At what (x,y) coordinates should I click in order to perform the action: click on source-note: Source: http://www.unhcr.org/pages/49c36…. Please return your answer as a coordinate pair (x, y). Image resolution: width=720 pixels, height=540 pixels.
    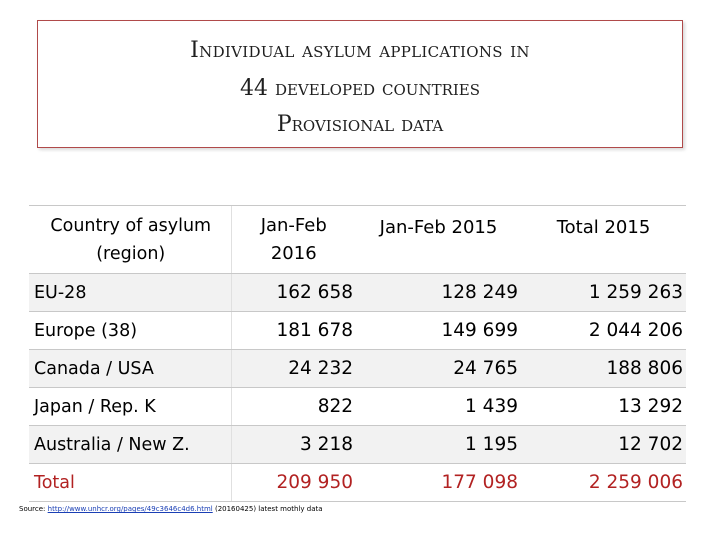
    Looking at the image, I should click on (171, 509).